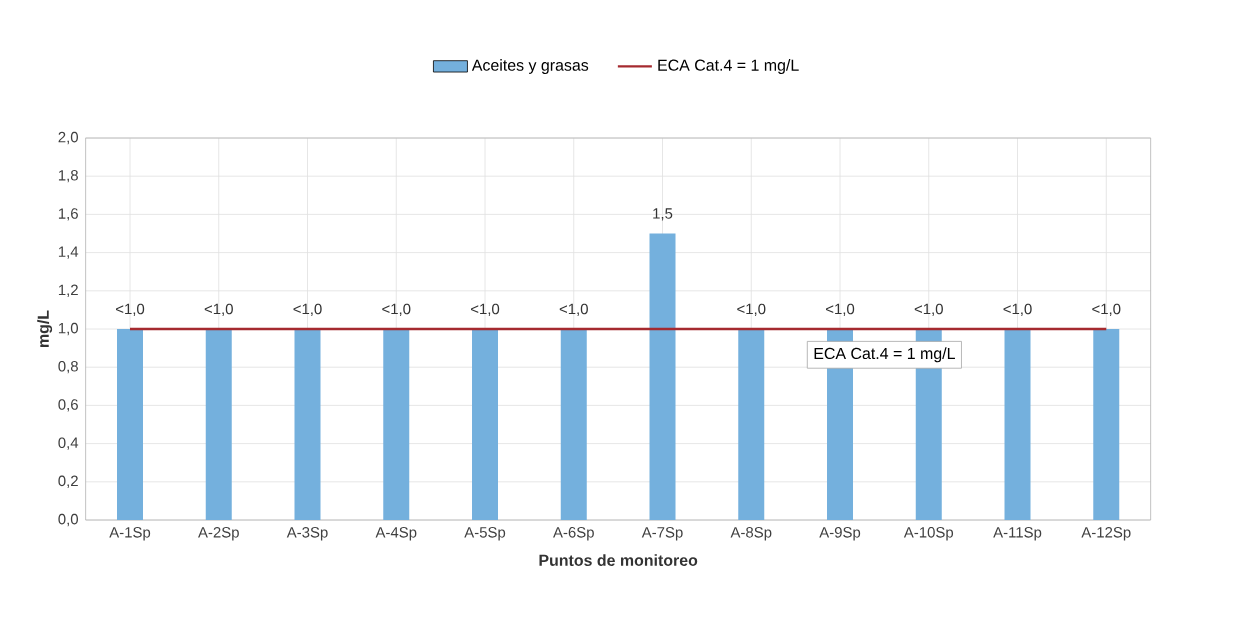 The height and width of the screenshot is (619, 1237). Describe the element at coordinates (68, 443) in the screenshot. I see `y-tick-label: 0,4` at that location.